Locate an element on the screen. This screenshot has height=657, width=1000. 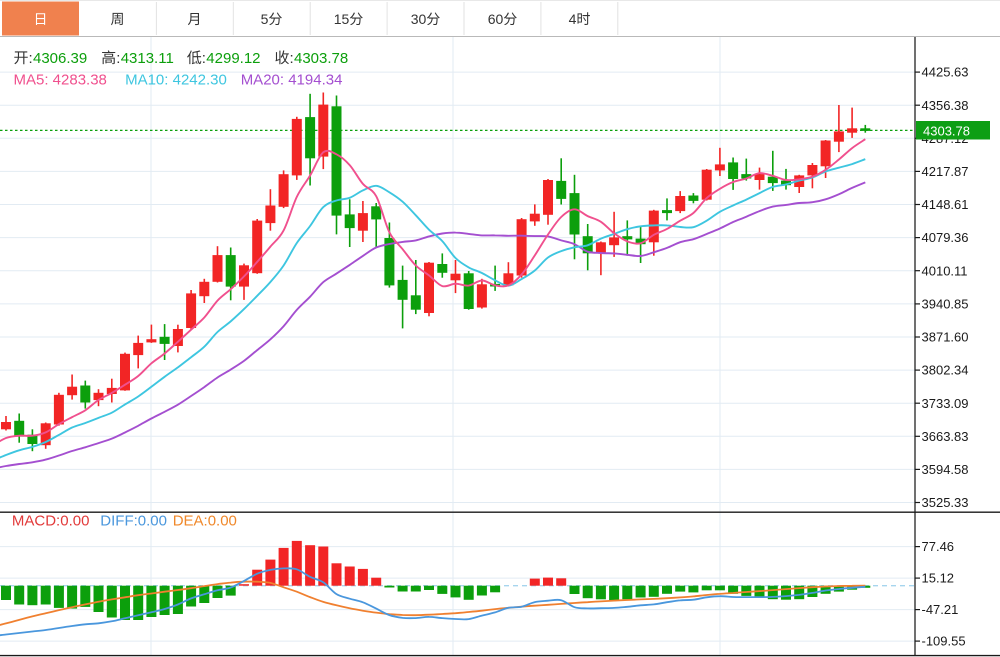
svg-text: 4010.11 is located at coordinates (945, 270).